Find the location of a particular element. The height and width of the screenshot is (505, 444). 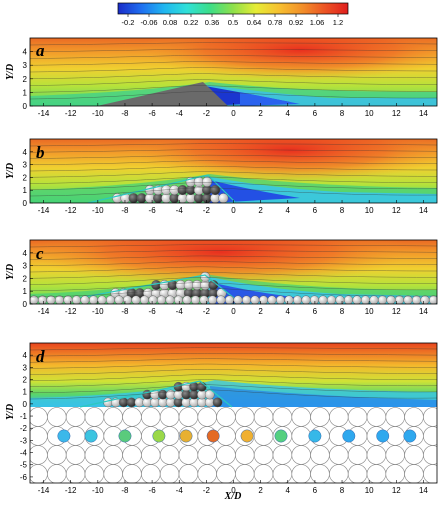

permeable-sphere-bed is located at coordinates (233, 445).